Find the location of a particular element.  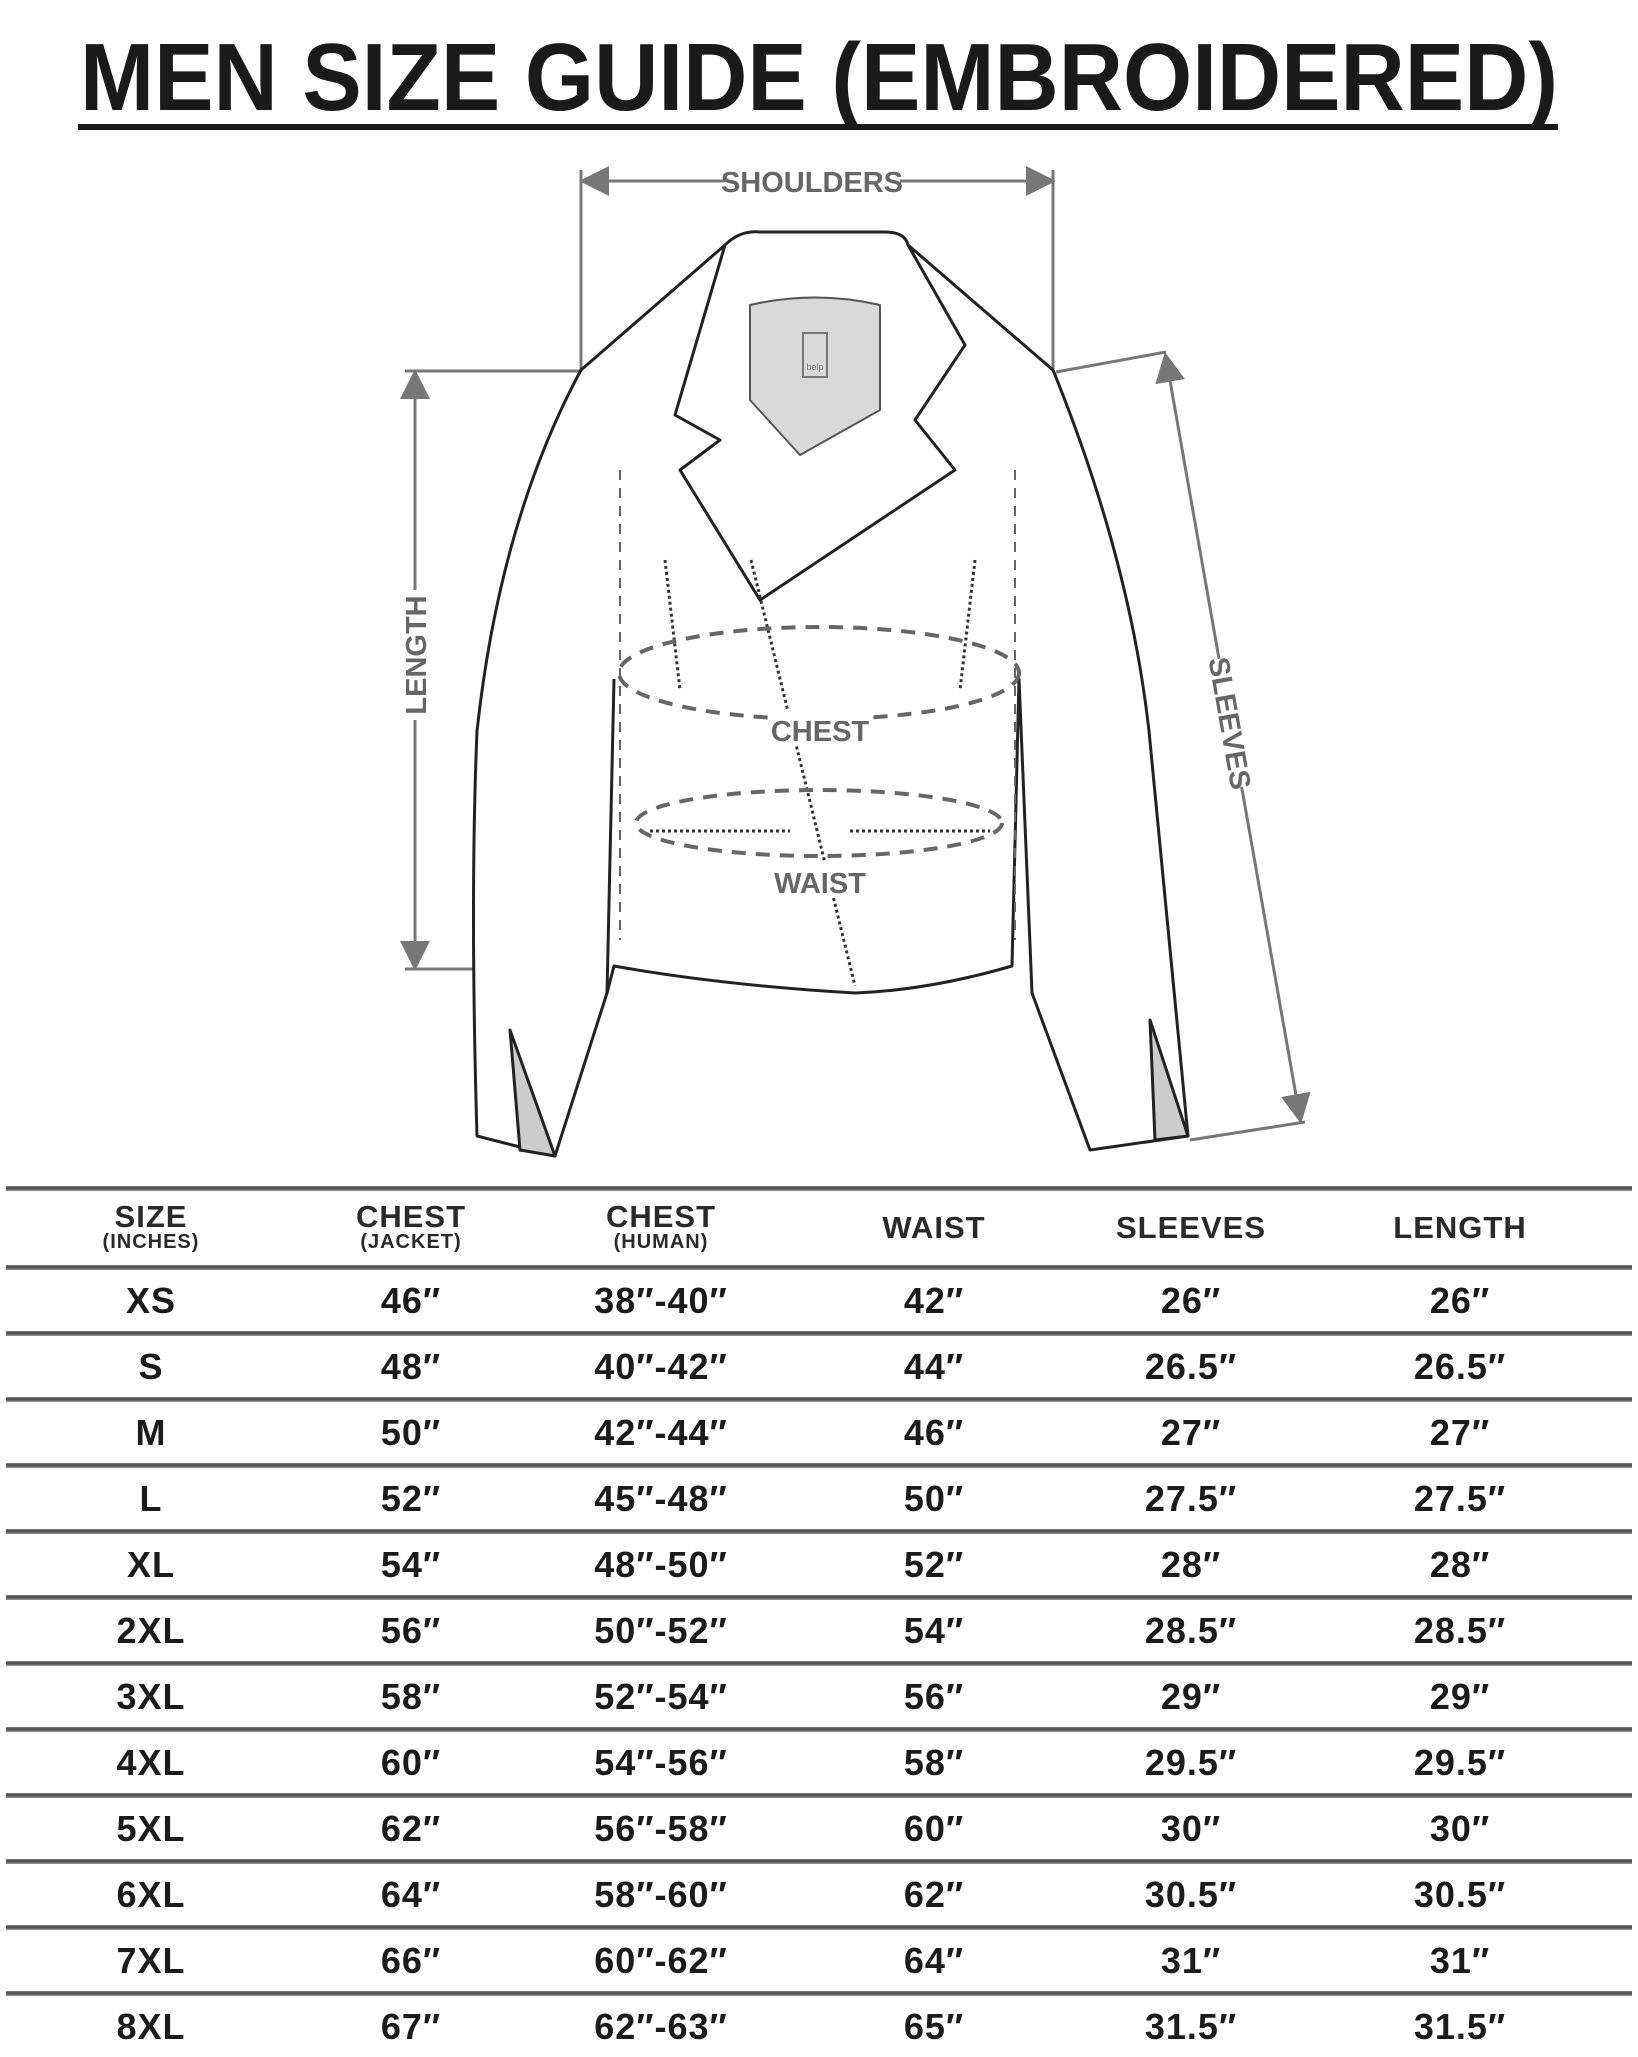

table-cell: 42″-44″ is located at coordinates (661, 1432).